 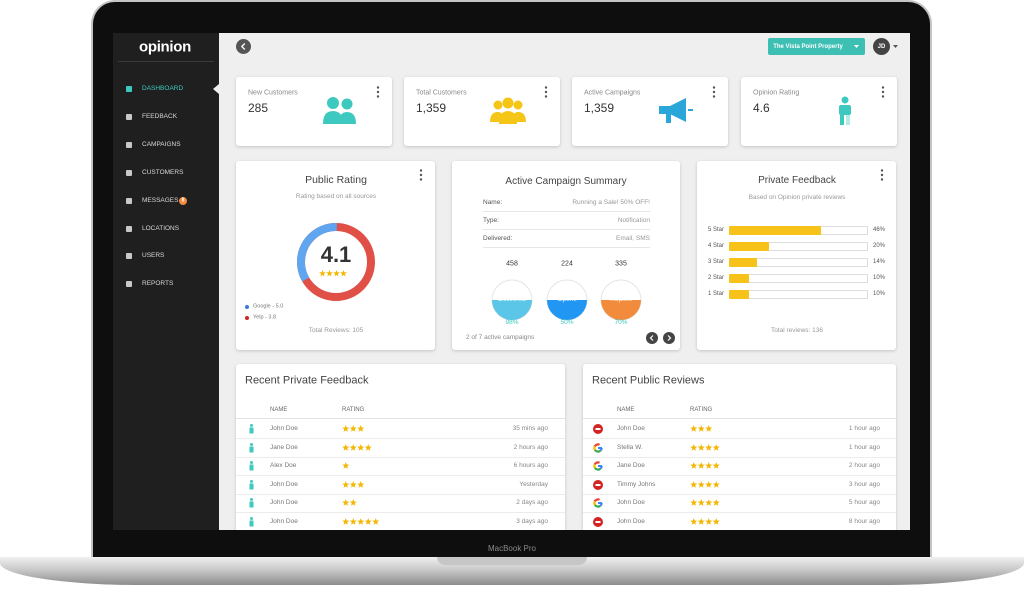 I want to click on bar-value: 20%, so click(x=878, y=246).